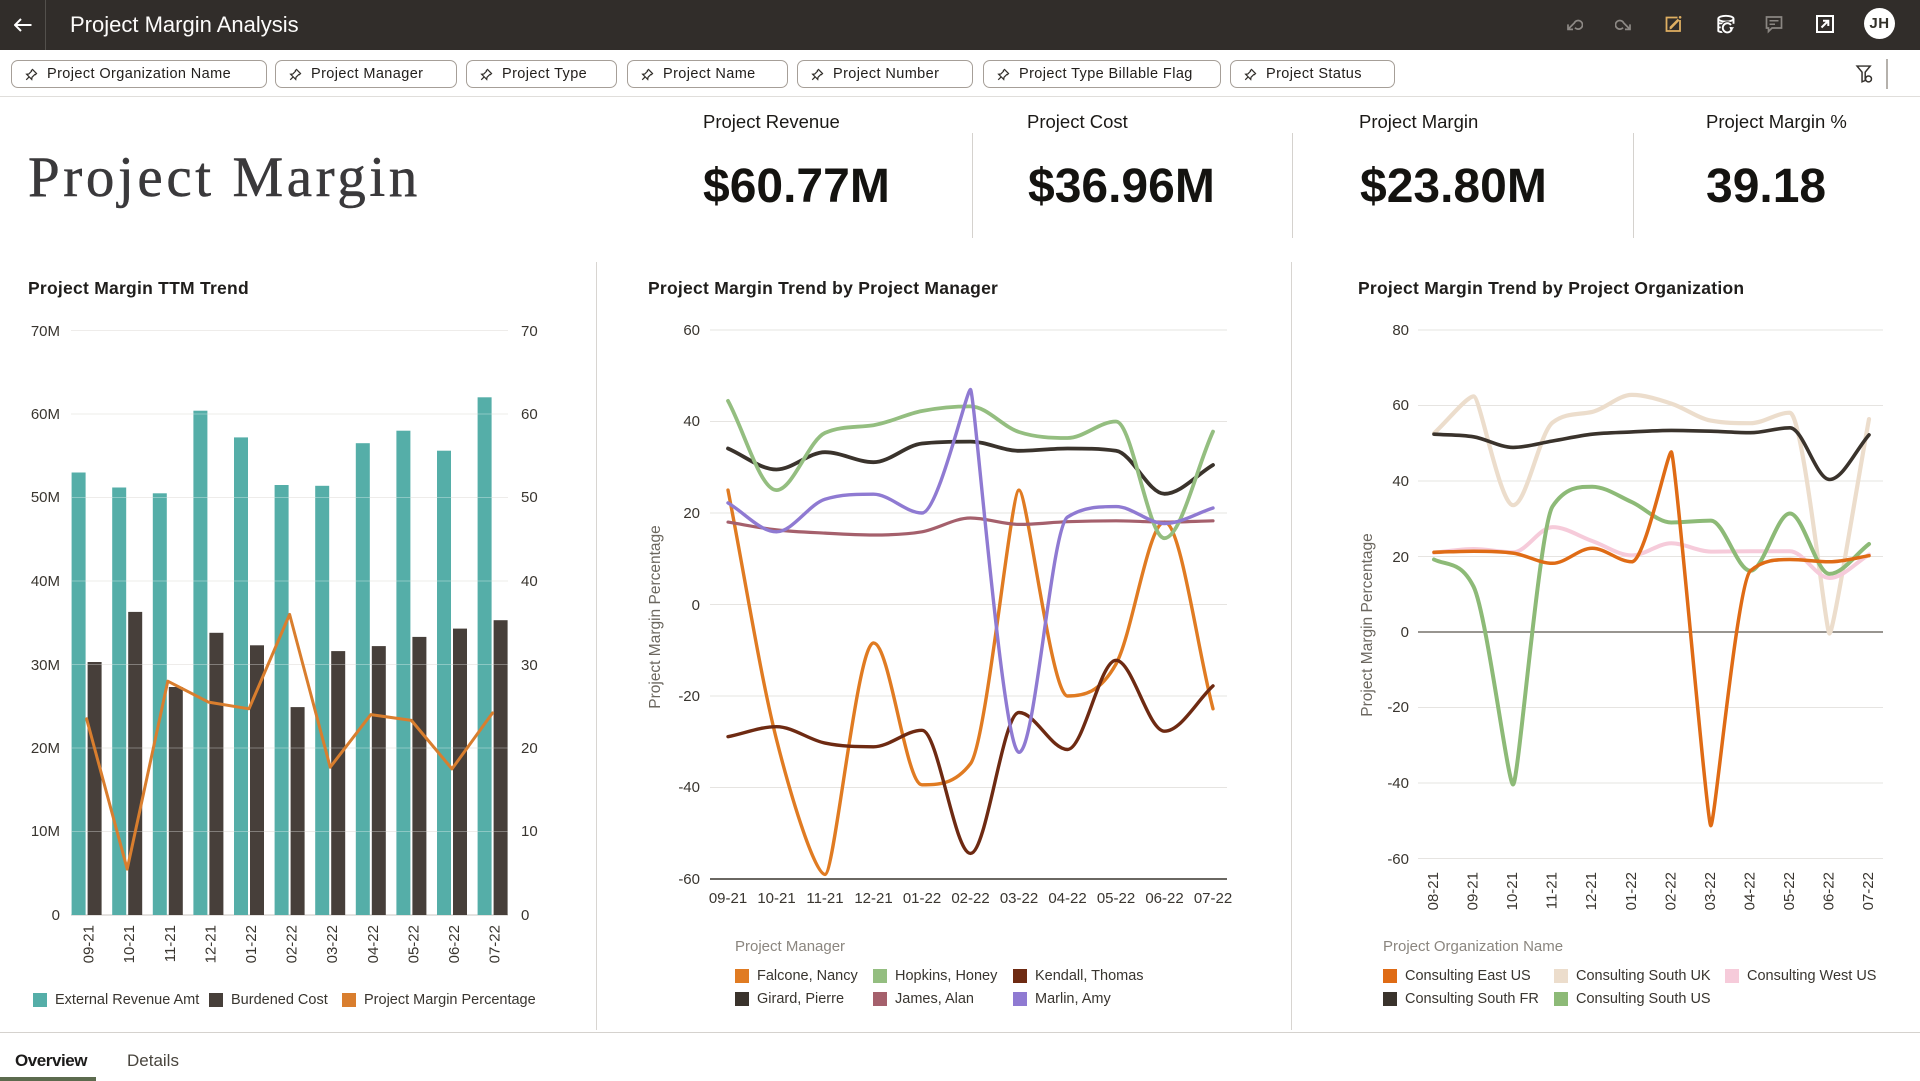 This screenshot has width=1920, height=1081. I want to click on svg-text: 08-21, so click(1433, 891).